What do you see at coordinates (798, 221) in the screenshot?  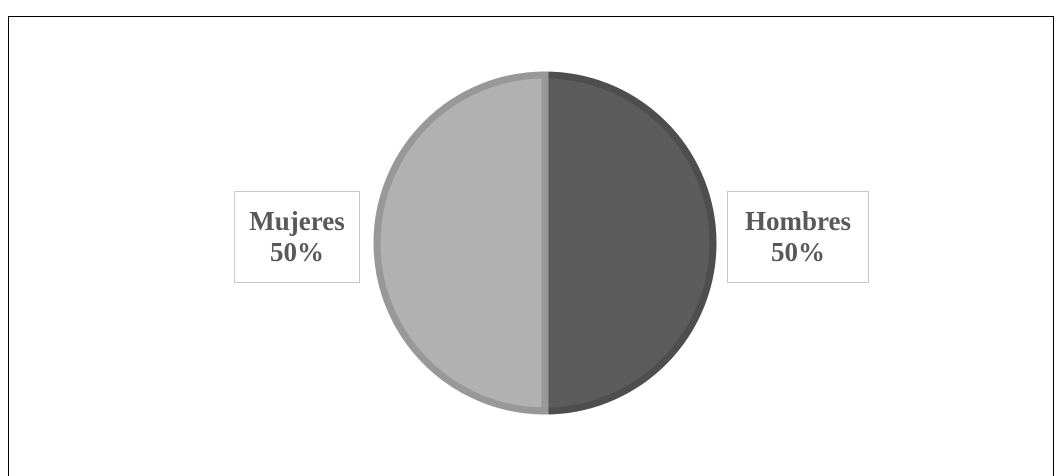 I see `slice-label-hombres: Hombres` at bounding box center [798, 221].